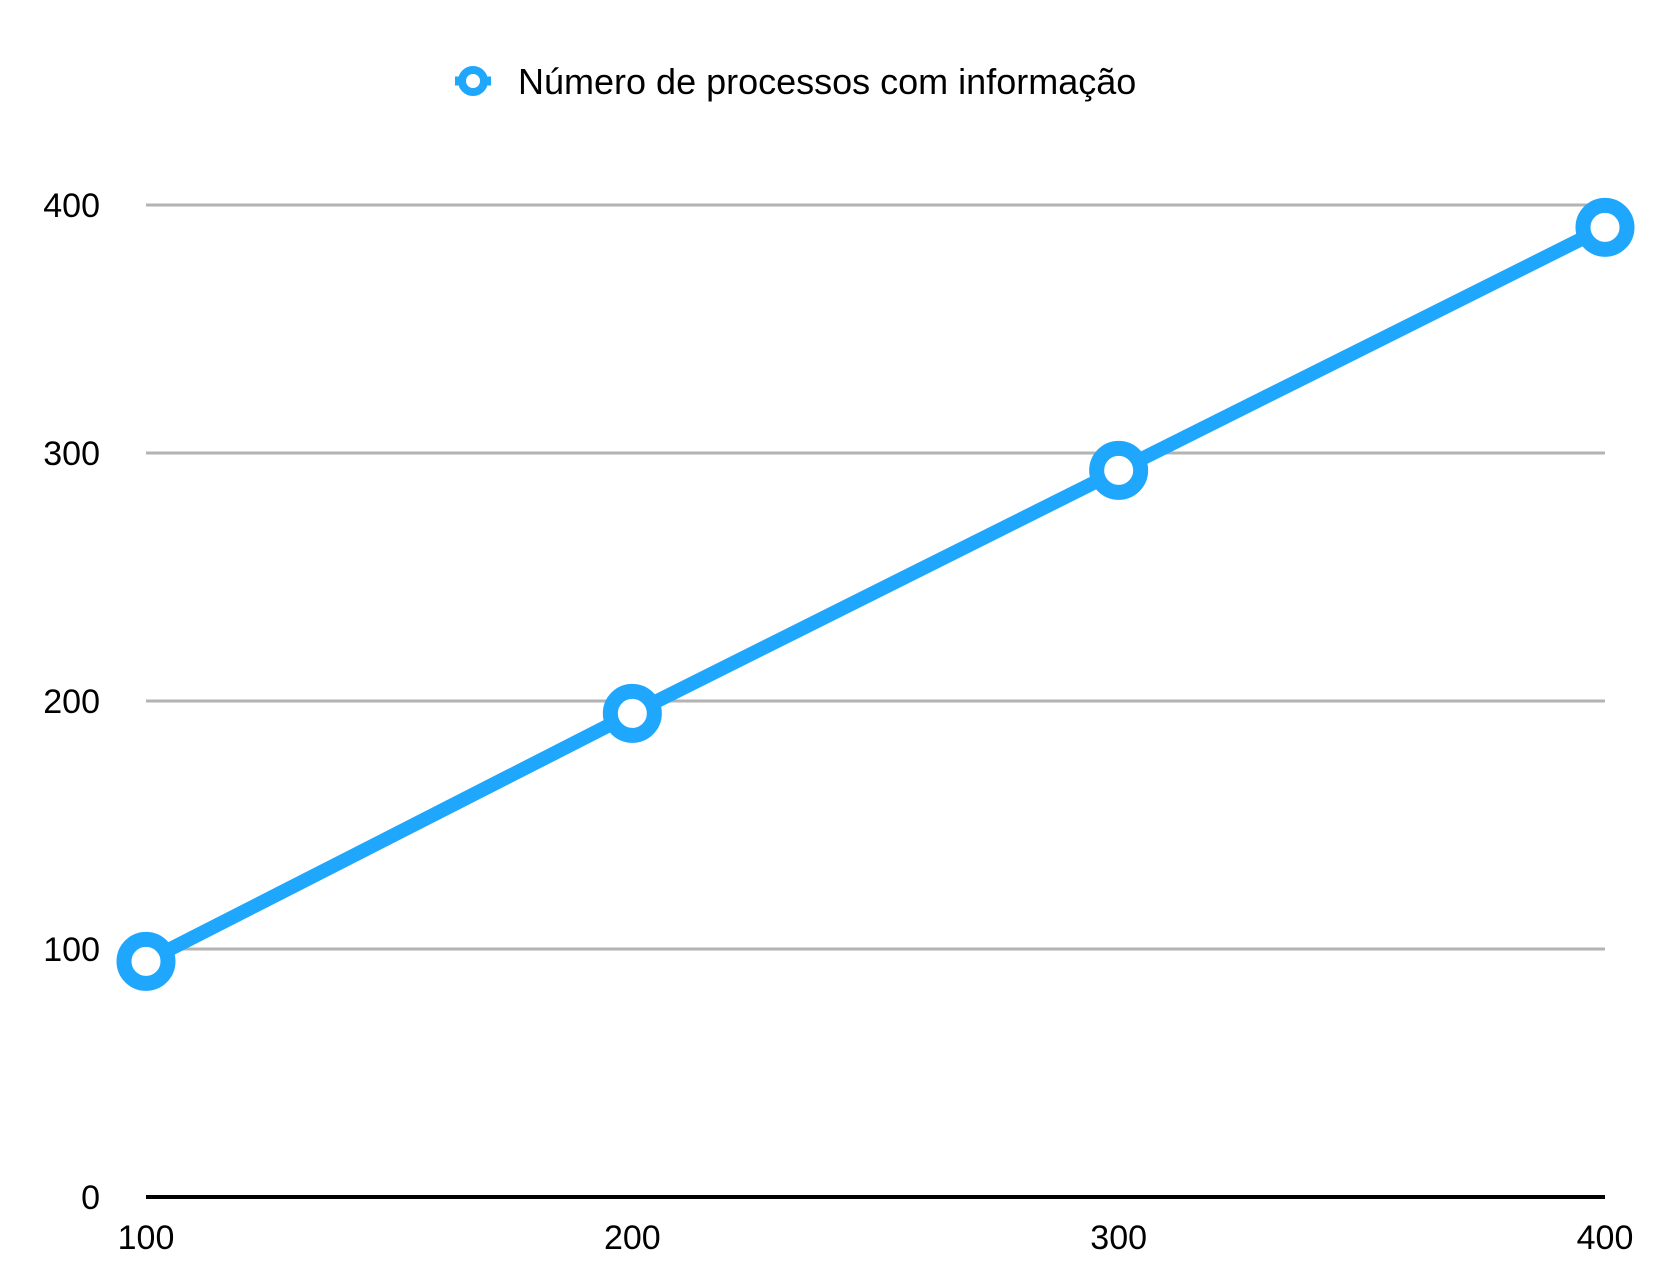 The height and width of the screenshot is (1278, 1670). I want to click on legend-label: Número de processos com informação, so click(827, 81).